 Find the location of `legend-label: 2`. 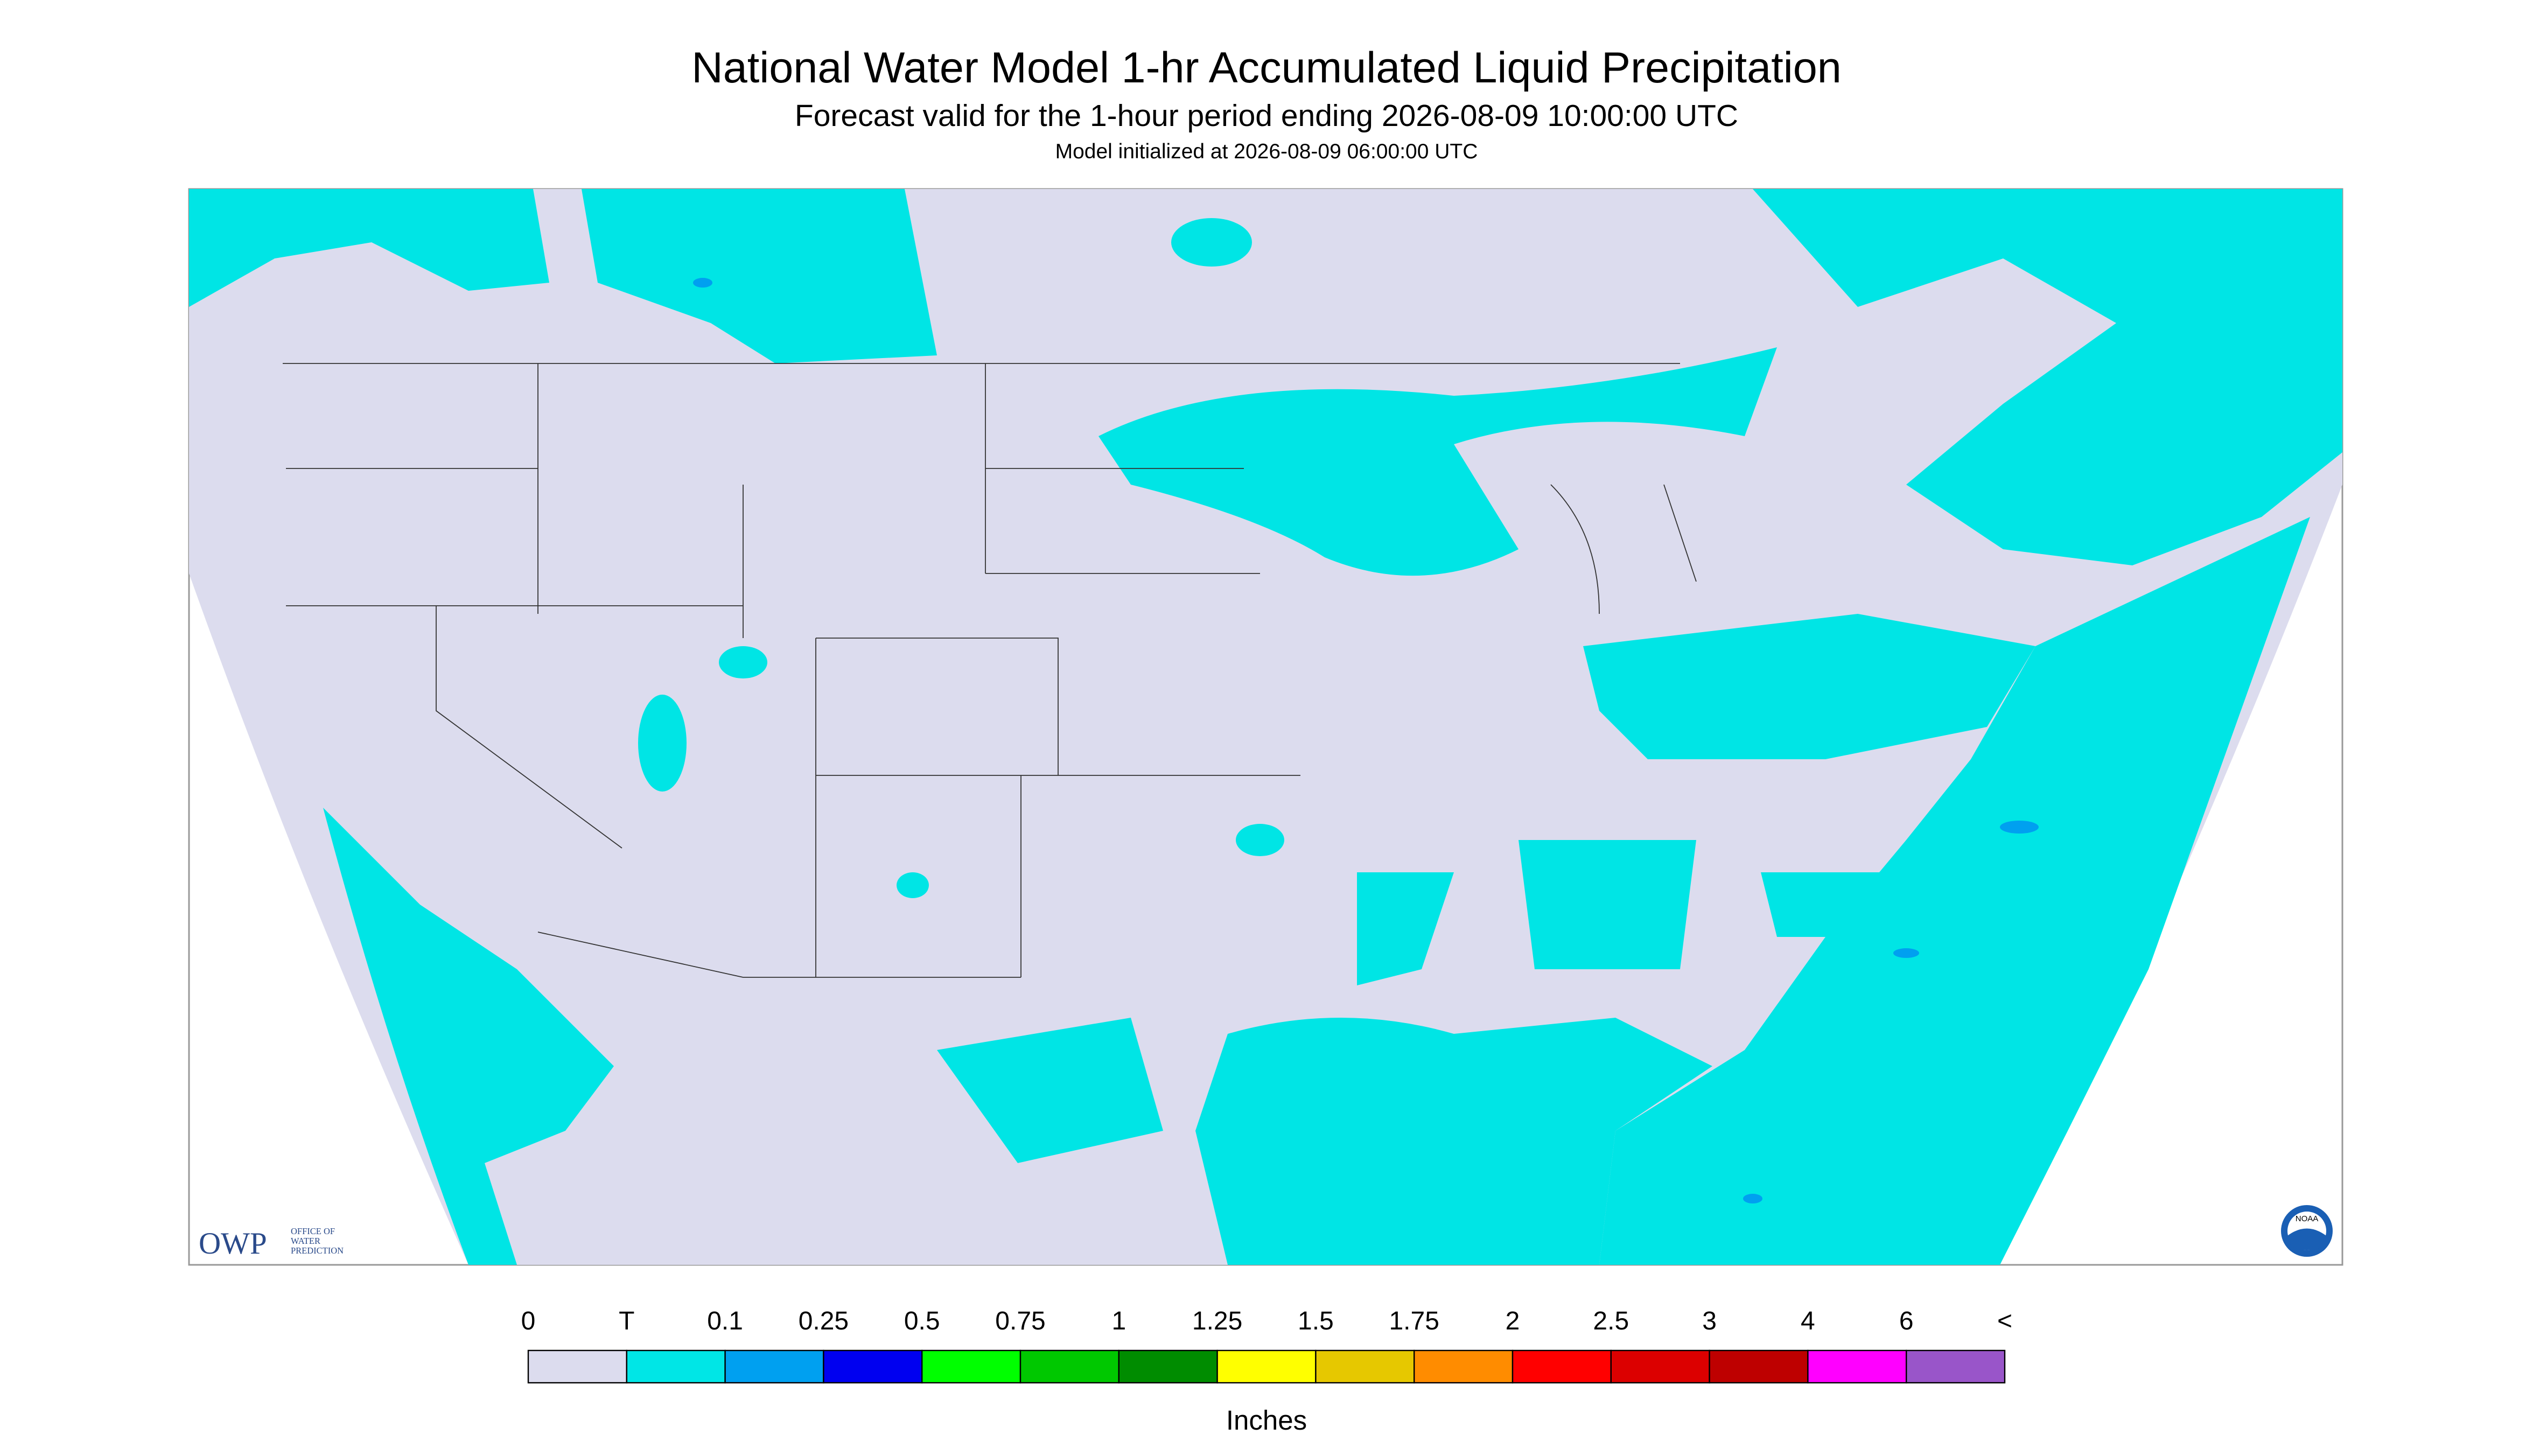

legend-label: 2 is located at coordinates (1513, 1321).